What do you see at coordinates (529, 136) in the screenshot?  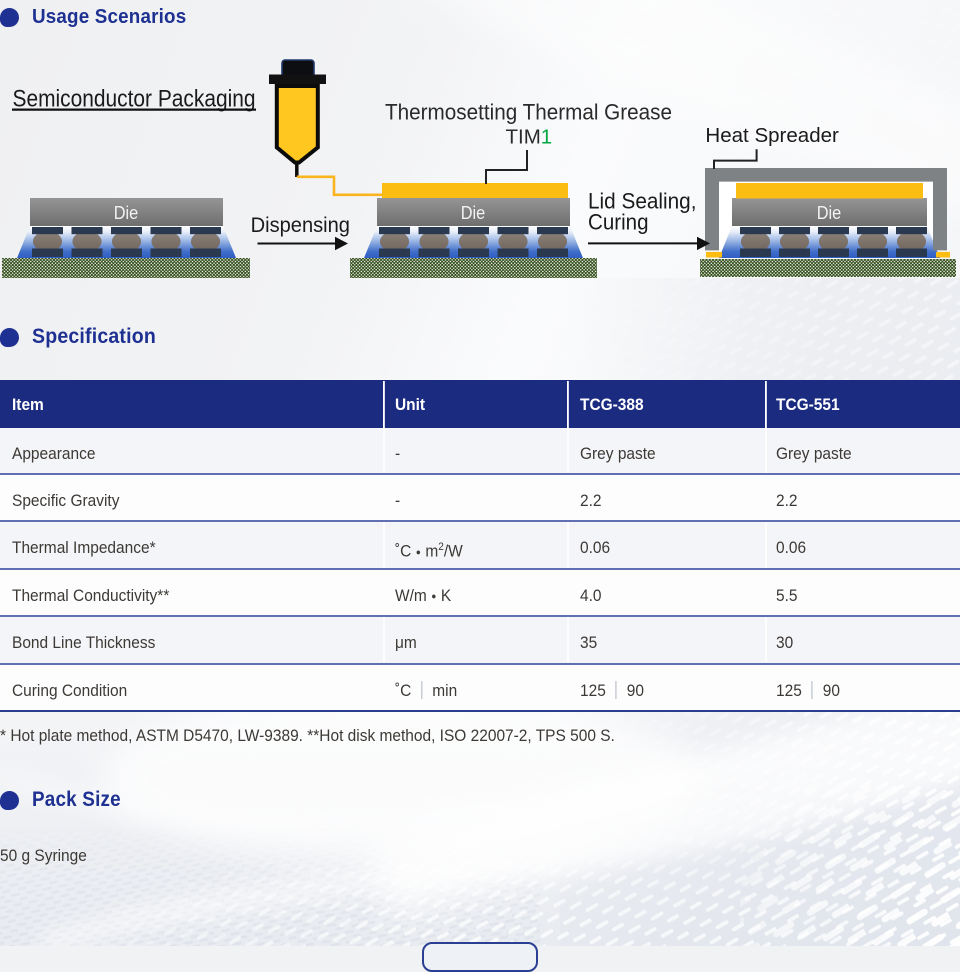 I see `svg-text: TIM1` at bounding box center [529, 136].